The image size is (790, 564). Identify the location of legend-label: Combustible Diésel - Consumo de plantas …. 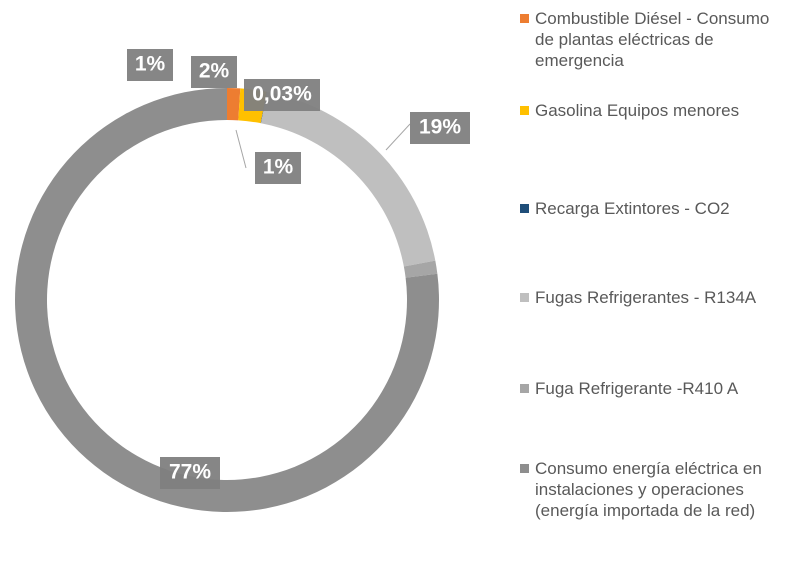
(652, 39).